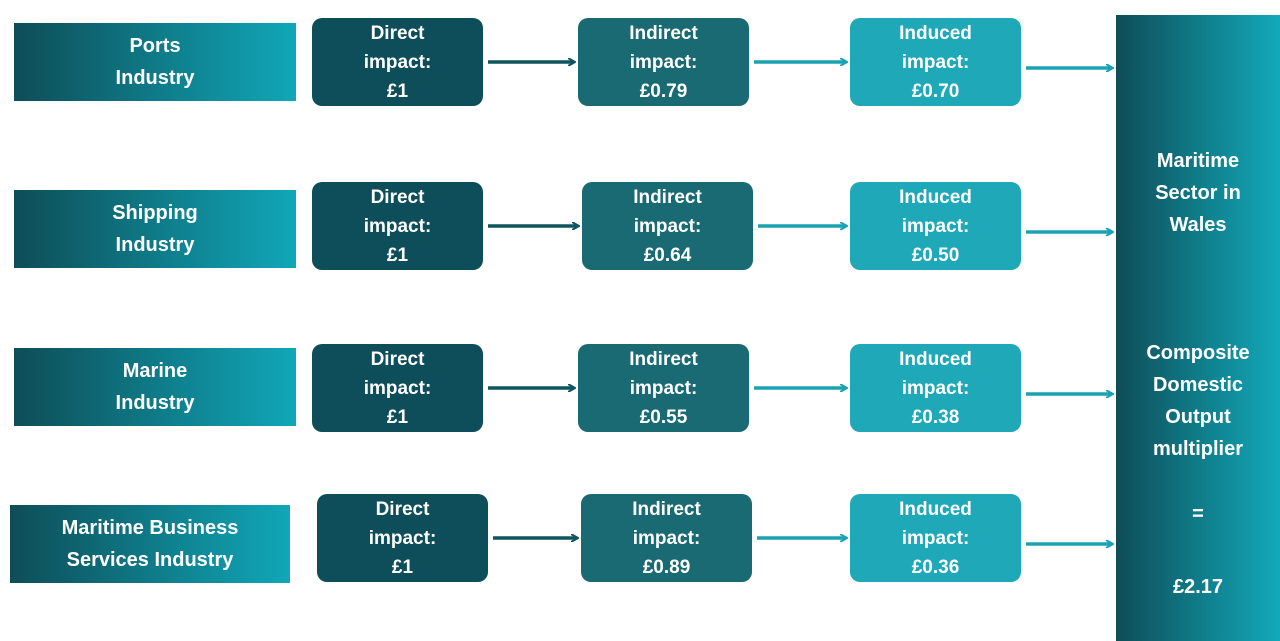 This screenshot has width=1280, height=641. I want to click on text-line: Ports, so click(155, 46).